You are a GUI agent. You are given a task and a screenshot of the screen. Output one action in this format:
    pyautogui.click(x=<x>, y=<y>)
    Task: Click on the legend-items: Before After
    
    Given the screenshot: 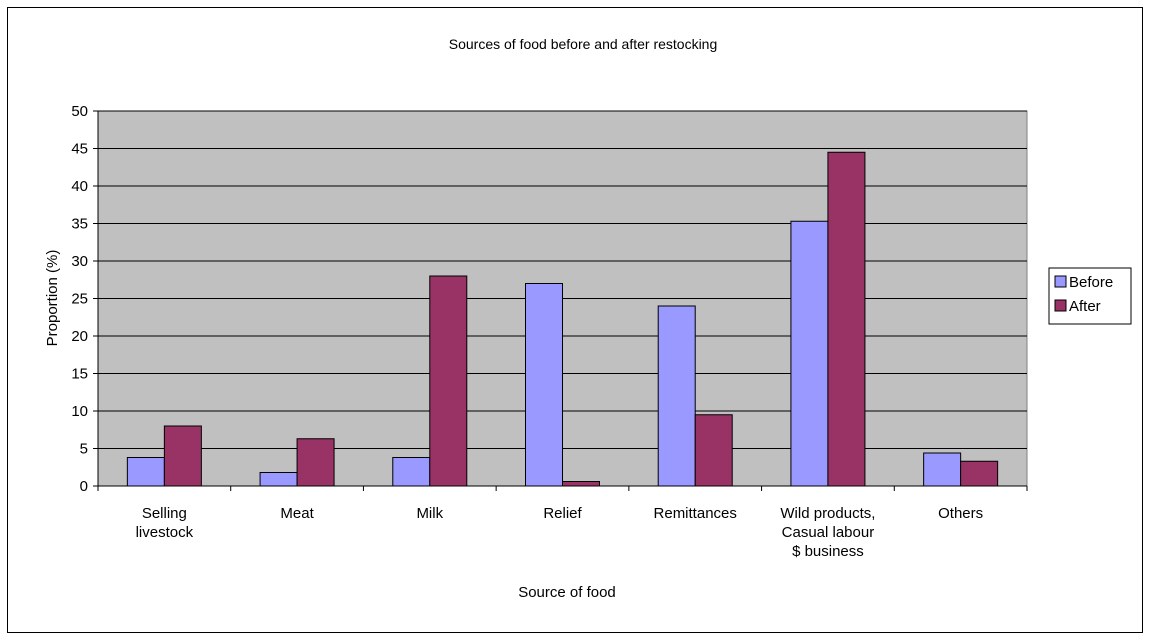 What is the action you would take?
    pyautogui.click(x=1083, y=294)
    